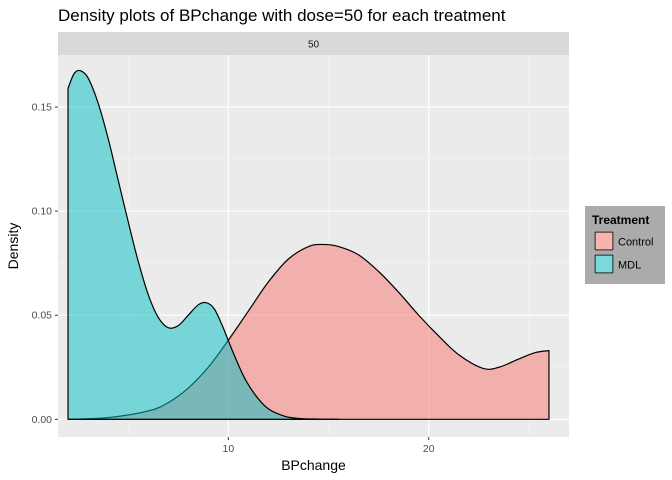 The width and height of the screenshot is (672, 480). What do you see at coordinates (42, 420) in the screenshot?
I see `y-tick-label: 0.00` at bounding box center [42, 420].